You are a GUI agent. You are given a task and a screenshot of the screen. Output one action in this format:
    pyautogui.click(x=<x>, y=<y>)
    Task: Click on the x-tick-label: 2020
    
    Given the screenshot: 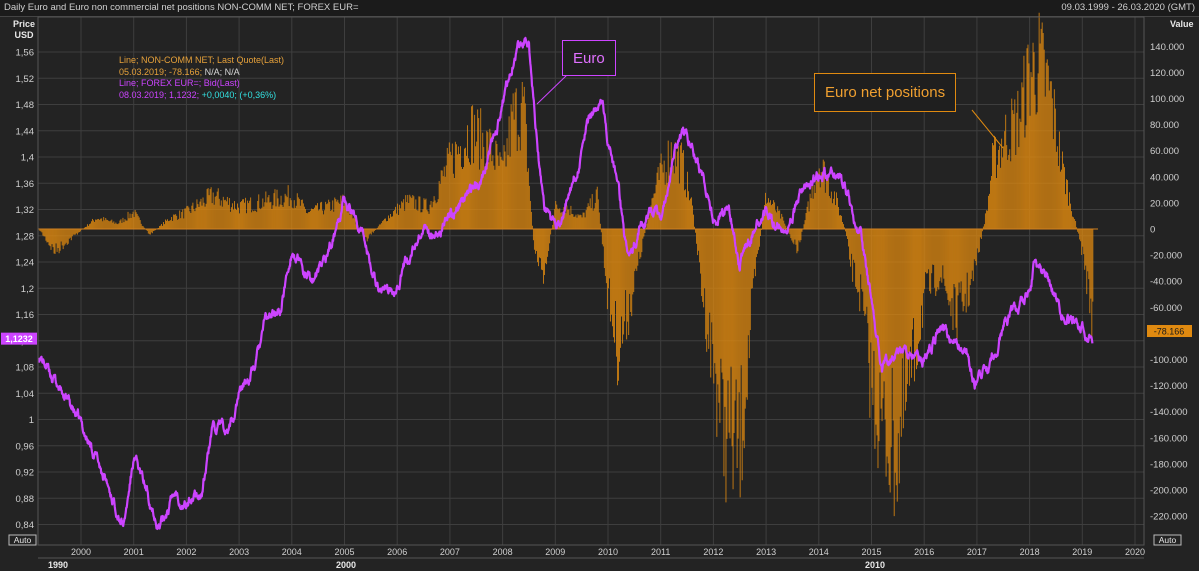 What is the action you would take?
    pyautogui.click(x=1135, y=552)
    